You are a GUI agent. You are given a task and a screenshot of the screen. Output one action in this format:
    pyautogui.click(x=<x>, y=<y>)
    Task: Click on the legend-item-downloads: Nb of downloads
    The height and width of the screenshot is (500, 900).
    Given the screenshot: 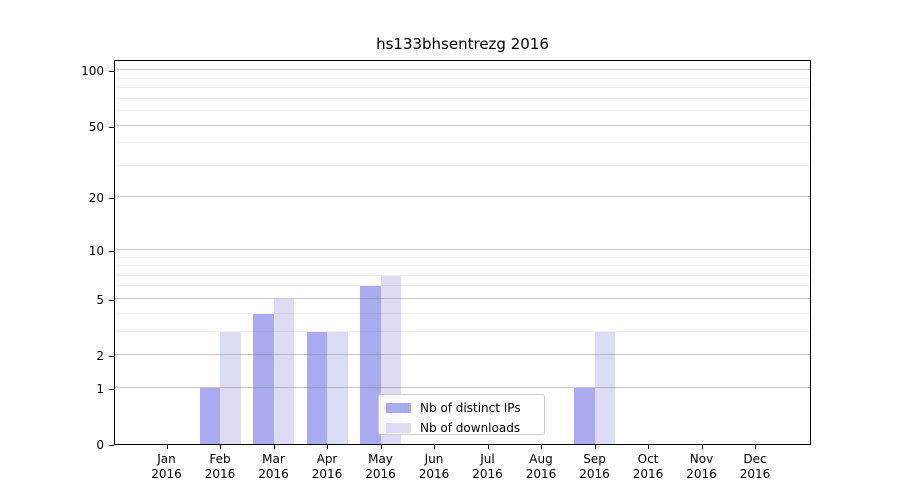 What is the action you would take?
    pyautogui.click(x=461, y=428)
    